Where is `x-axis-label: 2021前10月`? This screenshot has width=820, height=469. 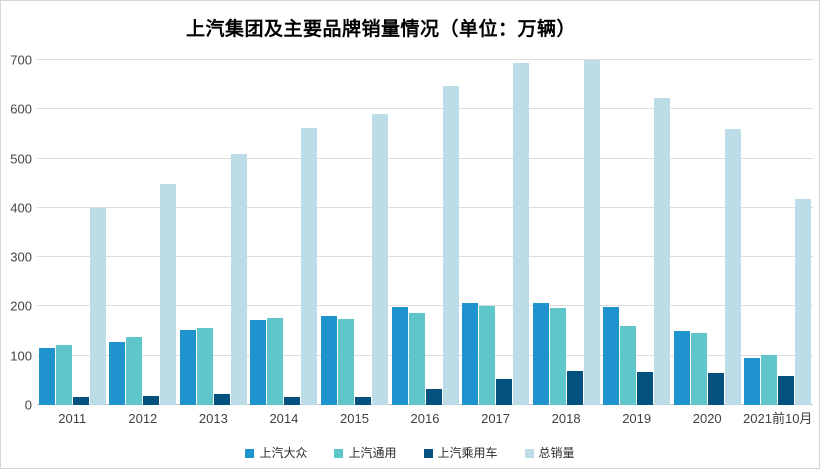 x-axis-label: 2021前10月 is located at coordinates (778, 418).